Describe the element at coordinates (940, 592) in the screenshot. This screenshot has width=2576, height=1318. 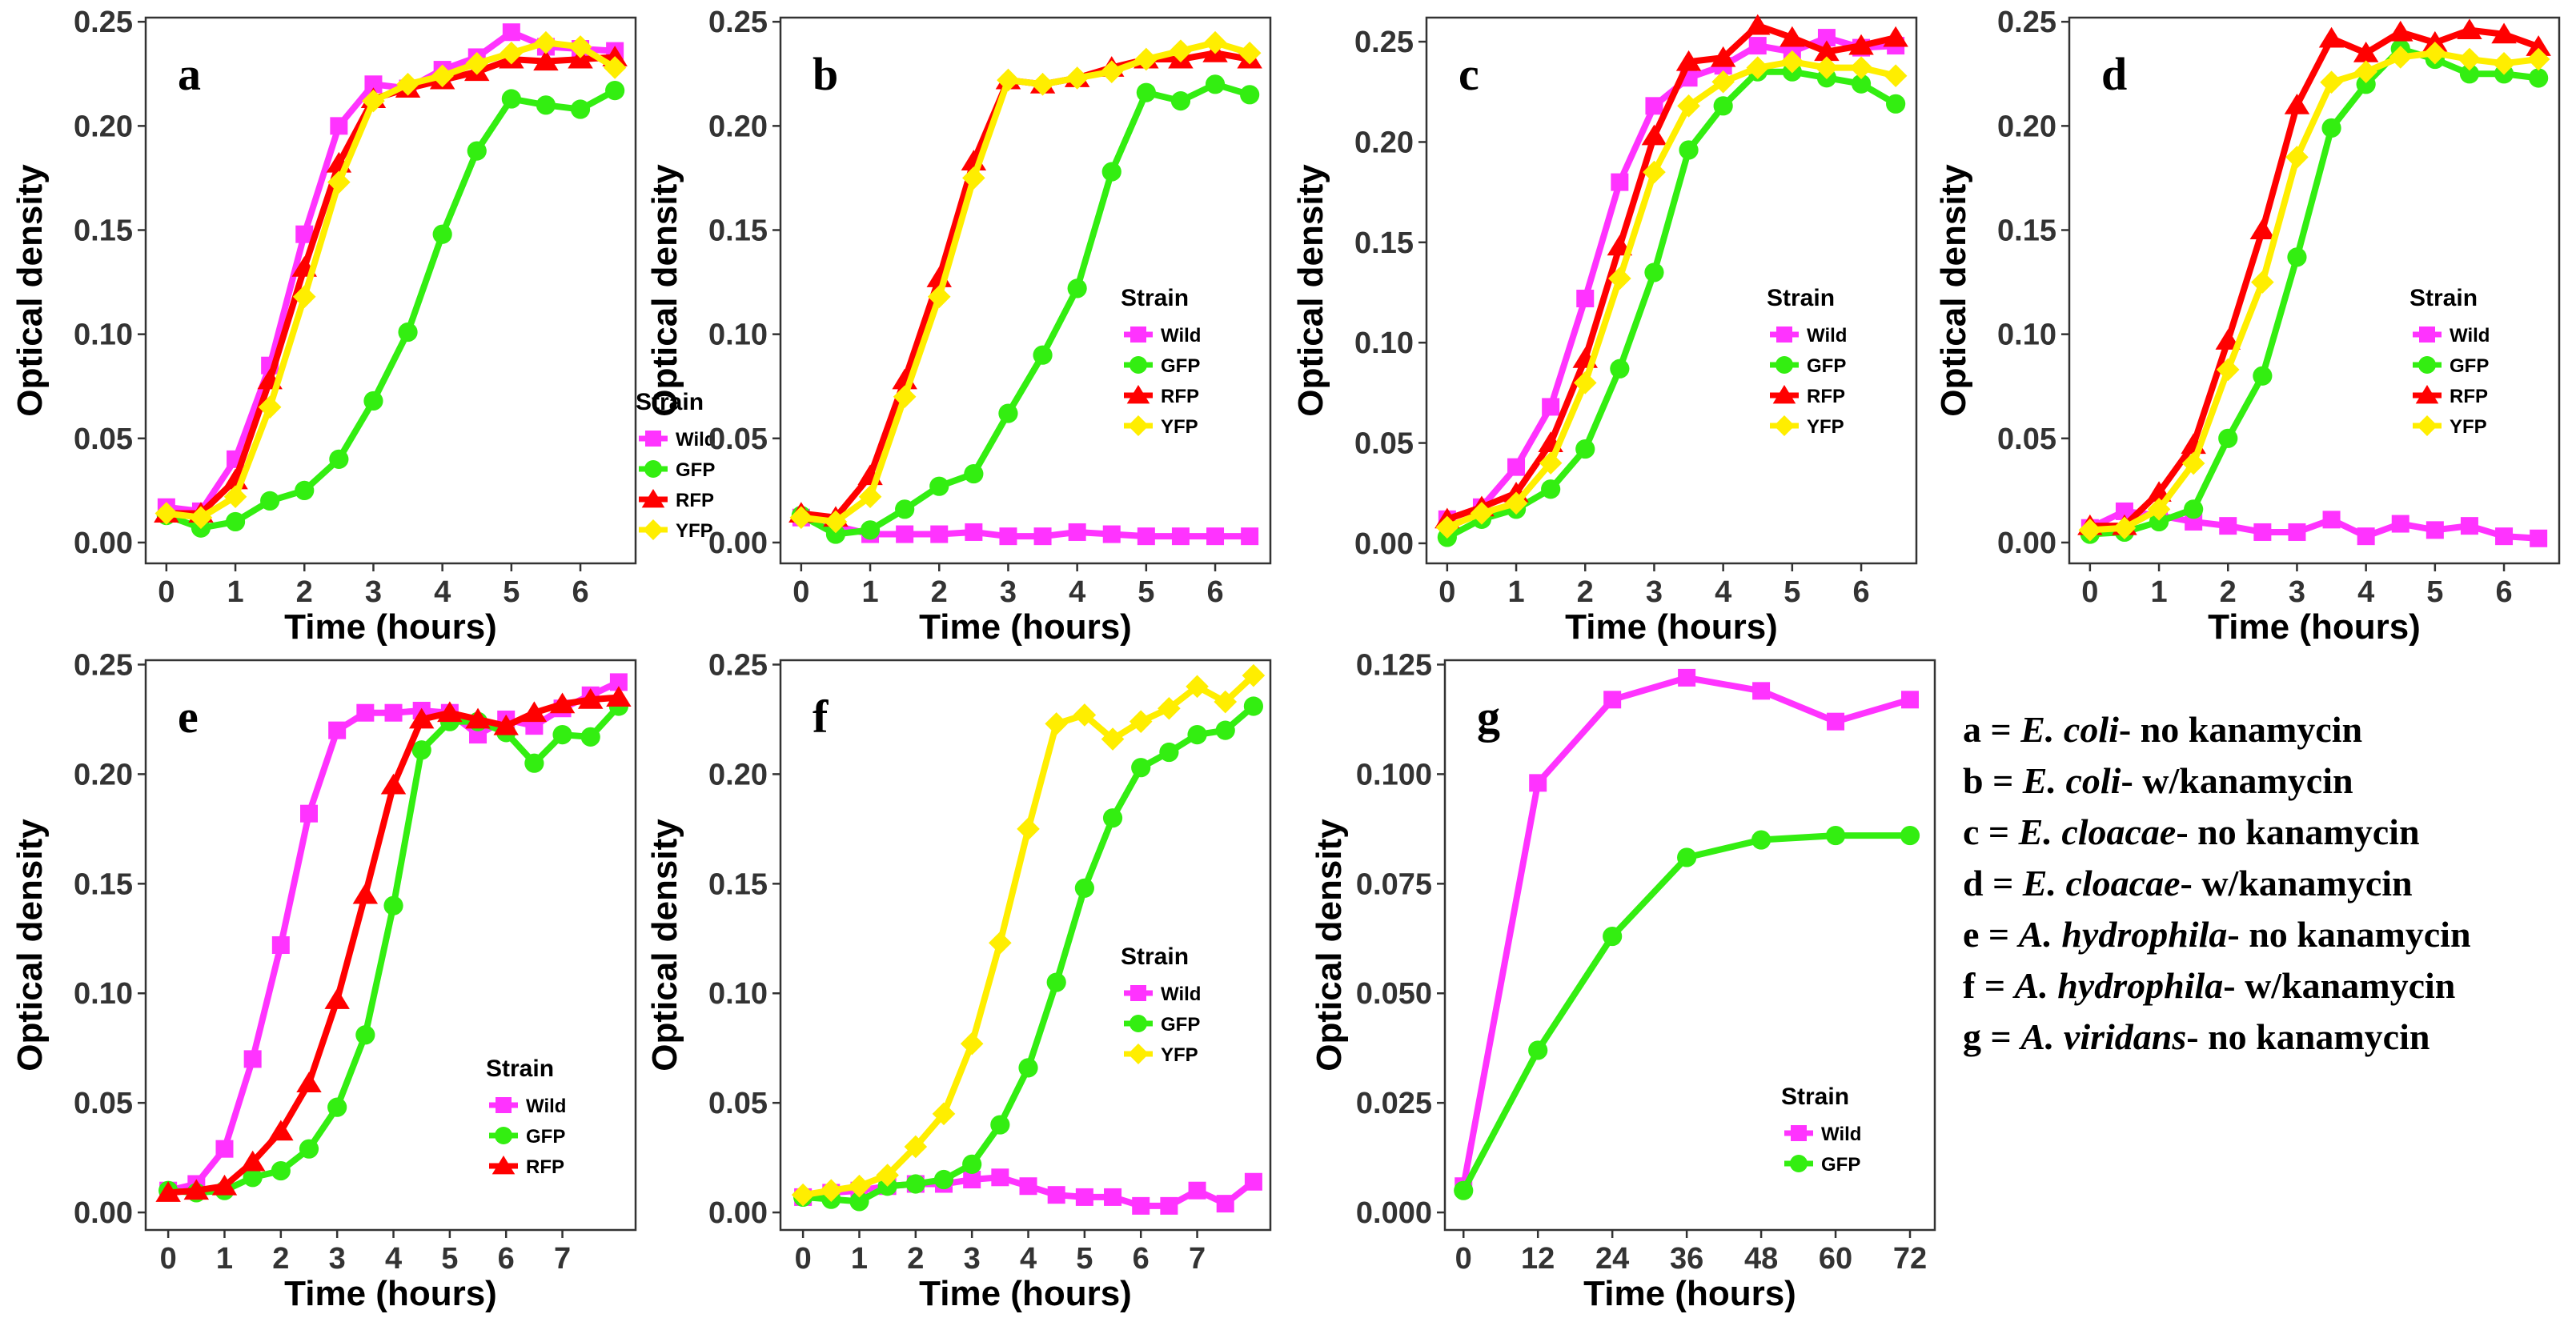
I see `x-tick-label: 2` at that location.